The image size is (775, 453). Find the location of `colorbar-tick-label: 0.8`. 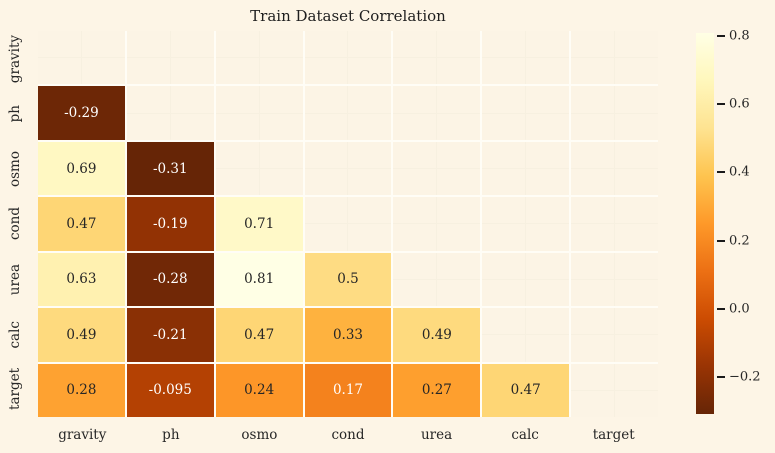

colorbar-tick-label: 0.8 is located at coordinates (739, 36).